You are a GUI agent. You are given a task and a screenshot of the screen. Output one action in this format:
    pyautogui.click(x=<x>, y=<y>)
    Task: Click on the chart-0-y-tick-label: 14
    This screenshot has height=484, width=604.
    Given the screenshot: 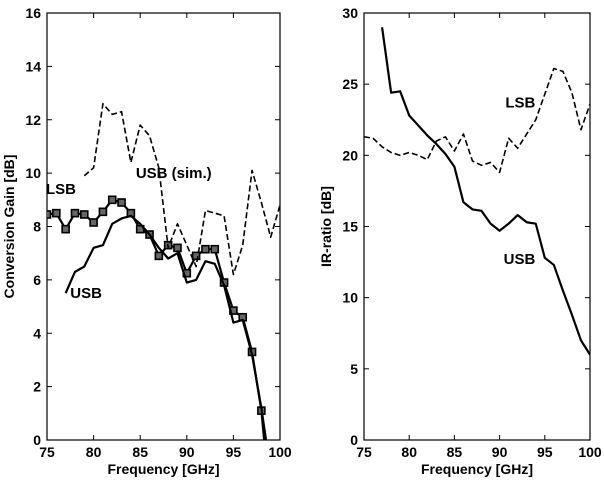 What is the action you would take?
    pyautogui.click(x=33, y=66)
    